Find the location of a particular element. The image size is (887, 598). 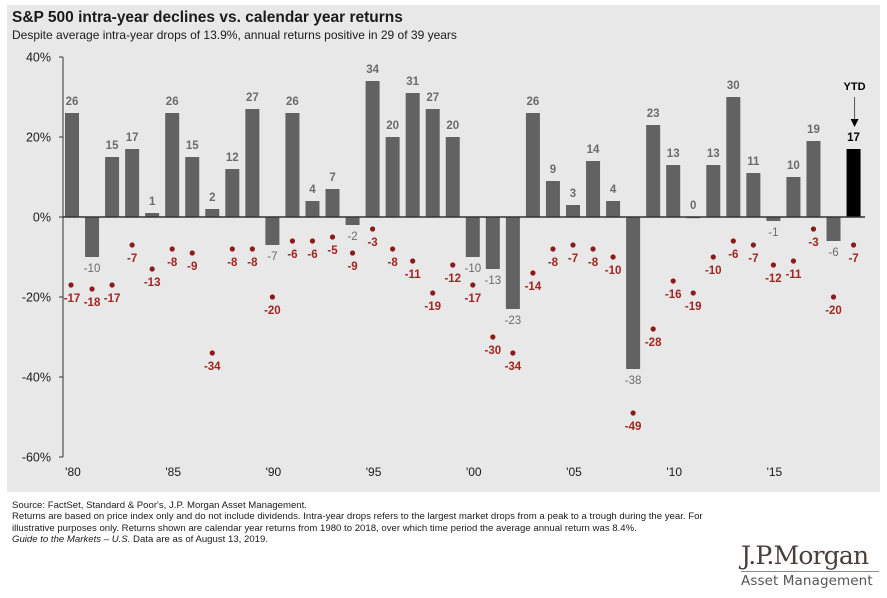

bar-label-2011: 0 is located at coordinates (693, 206).